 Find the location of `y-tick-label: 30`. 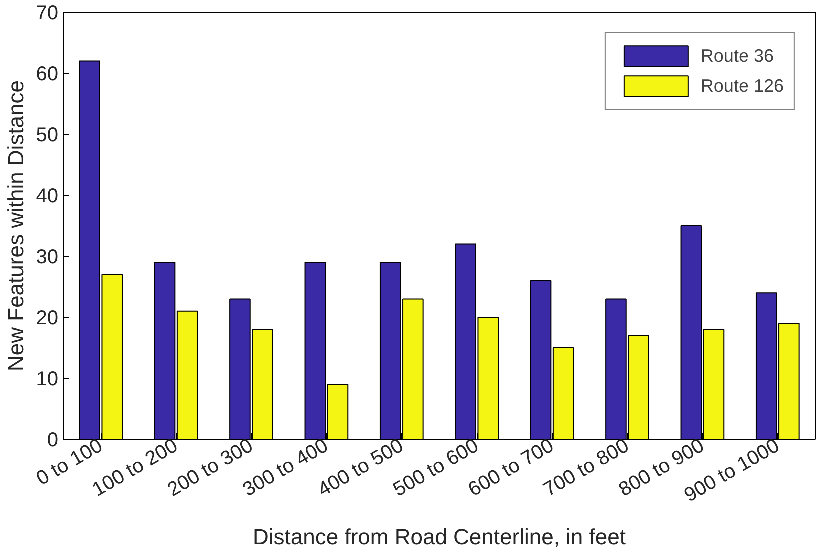

y-tick-label: 30 is located at coordinates (47, 257).